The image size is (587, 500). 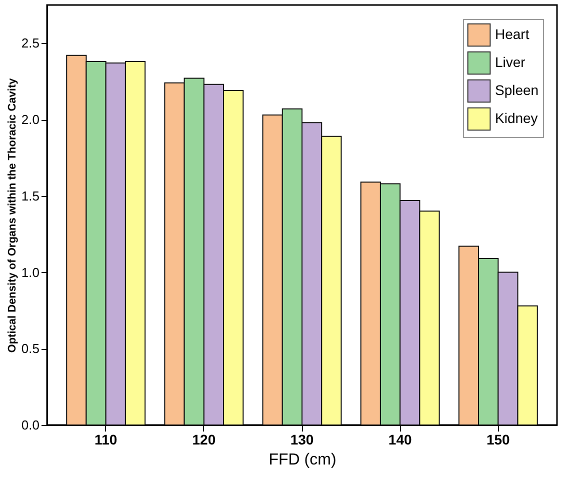 What do you see at coordinates (400, 440) in the screenshot?
I see `x-tick-label: 140` at bounding box center [400, 440].